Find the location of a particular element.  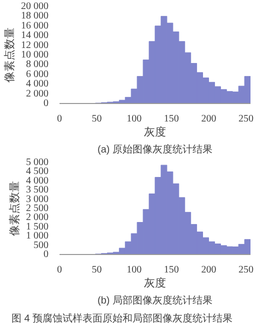

y-tick-label: 2 500 is located at coordinates (37, 208).